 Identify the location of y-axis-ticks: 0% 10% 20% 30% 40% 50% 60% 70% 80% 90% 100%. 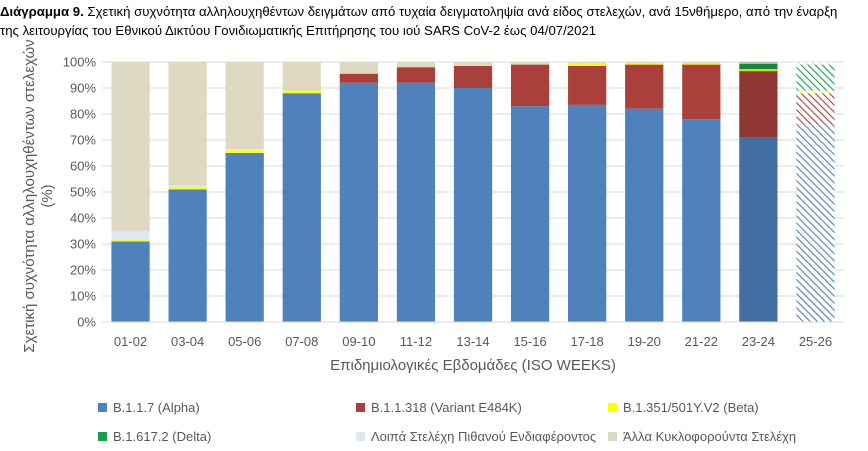
(80, 192).